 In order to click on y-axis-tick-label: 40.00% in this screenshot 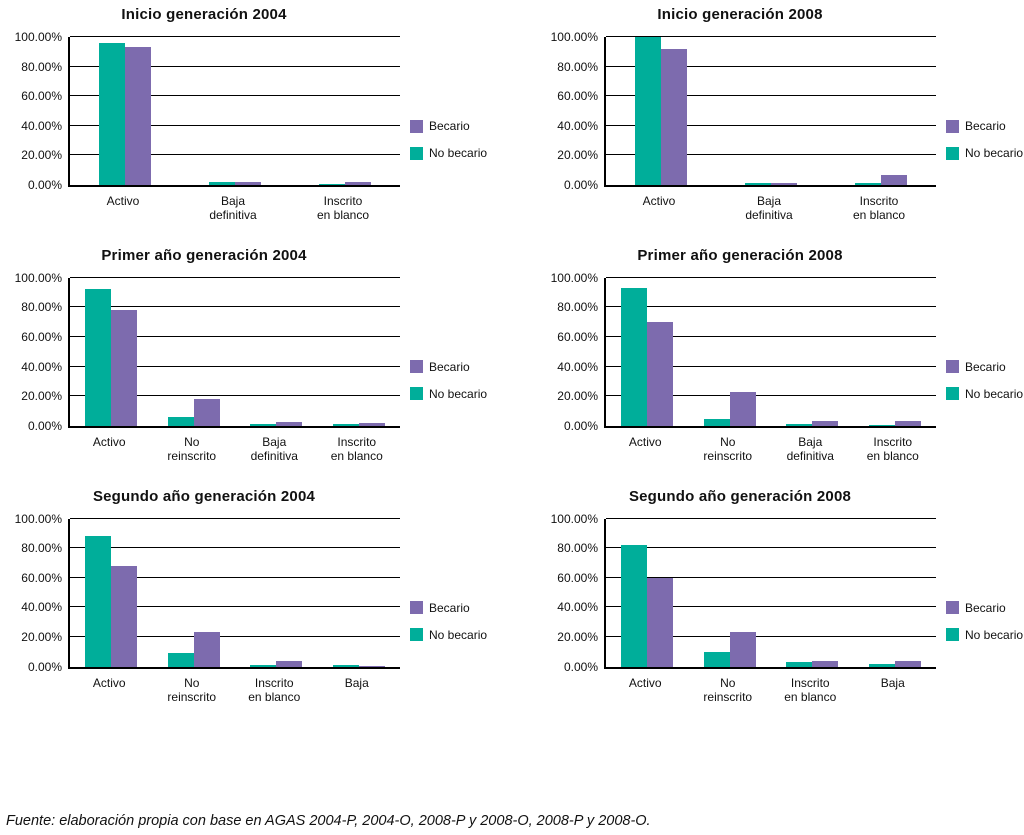, I will do `click(41, 366)`.